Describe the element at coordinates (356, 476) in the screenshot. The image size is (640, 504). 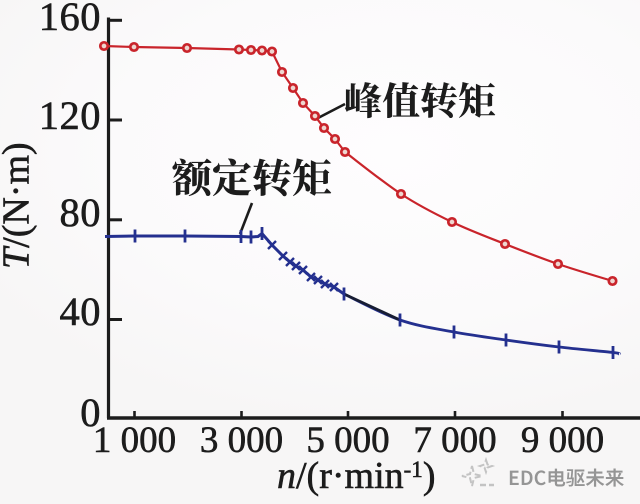
I see `svg-text: n/(r·min-1)` at that location.